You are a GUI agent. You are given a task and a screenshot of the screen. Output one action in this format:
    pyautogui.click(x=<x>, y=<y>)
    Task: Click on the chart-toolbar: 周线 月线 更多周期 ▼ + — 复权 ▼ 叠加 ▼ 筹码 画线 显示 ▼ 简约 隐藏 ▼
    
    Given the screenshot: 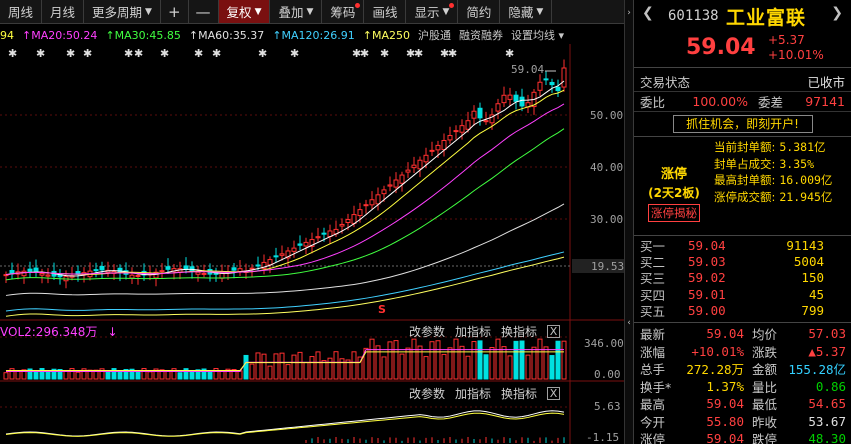 What is the action you would take?
    pyautogui.click(x=316, y=12)
    